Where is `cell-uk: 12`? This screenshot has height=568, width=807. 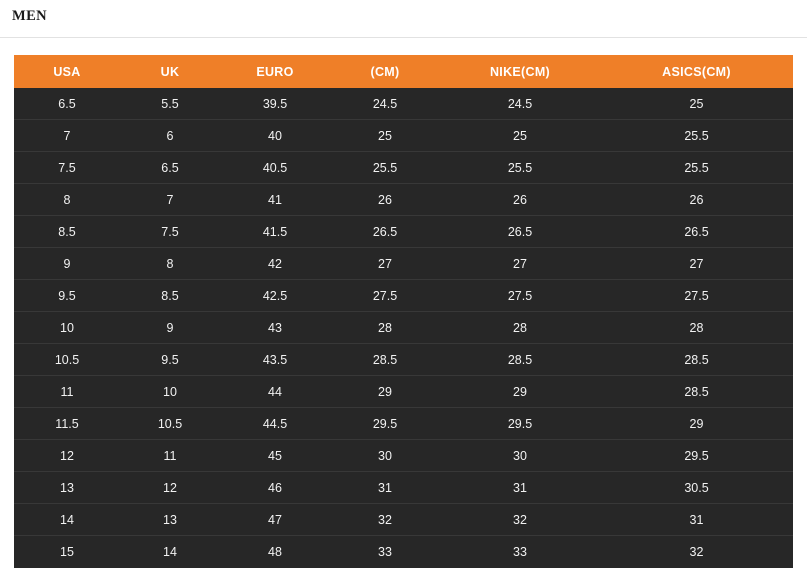
cell-uk: 12 is located at coordinates (170, 488).